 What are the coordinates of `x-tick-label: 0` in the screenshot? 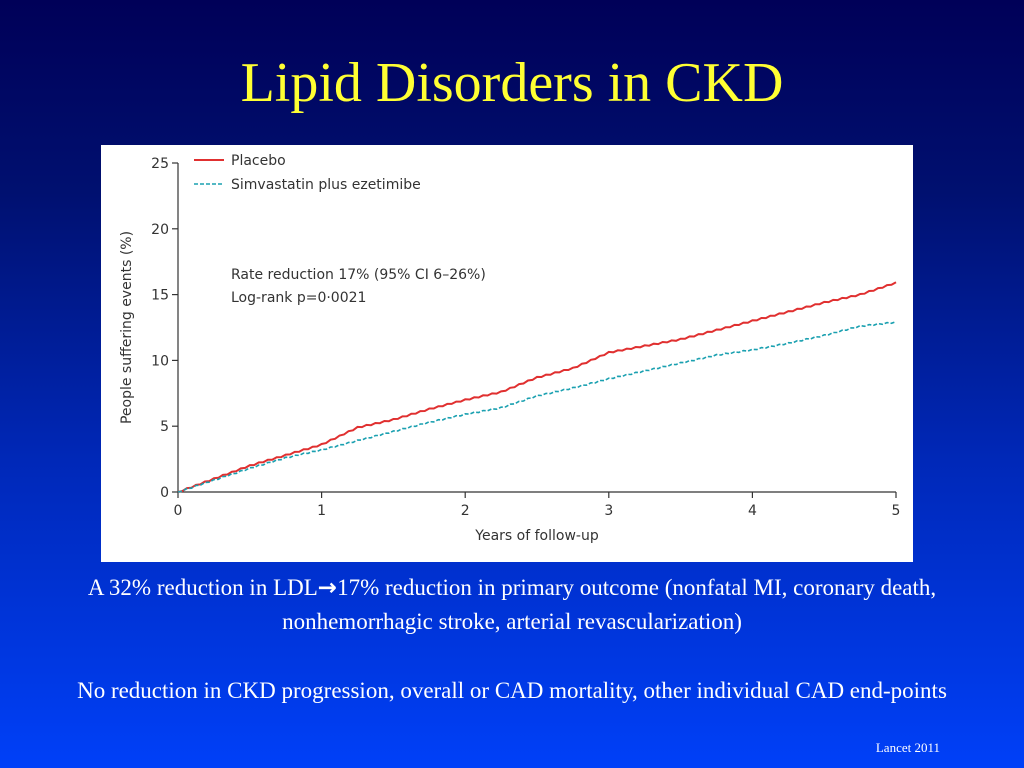 It's located at (178, 511).